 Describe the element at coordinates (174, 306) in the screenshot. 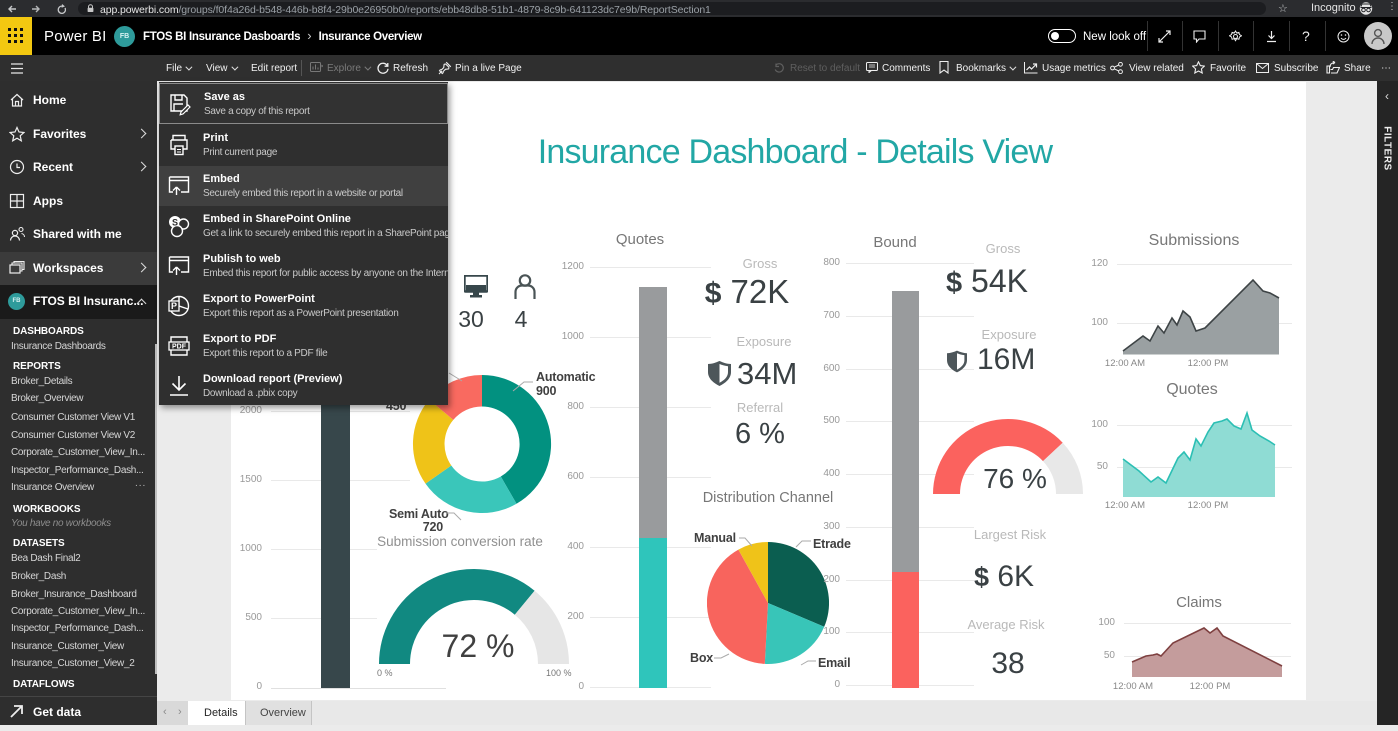

I see `svg-text: P` at that location.